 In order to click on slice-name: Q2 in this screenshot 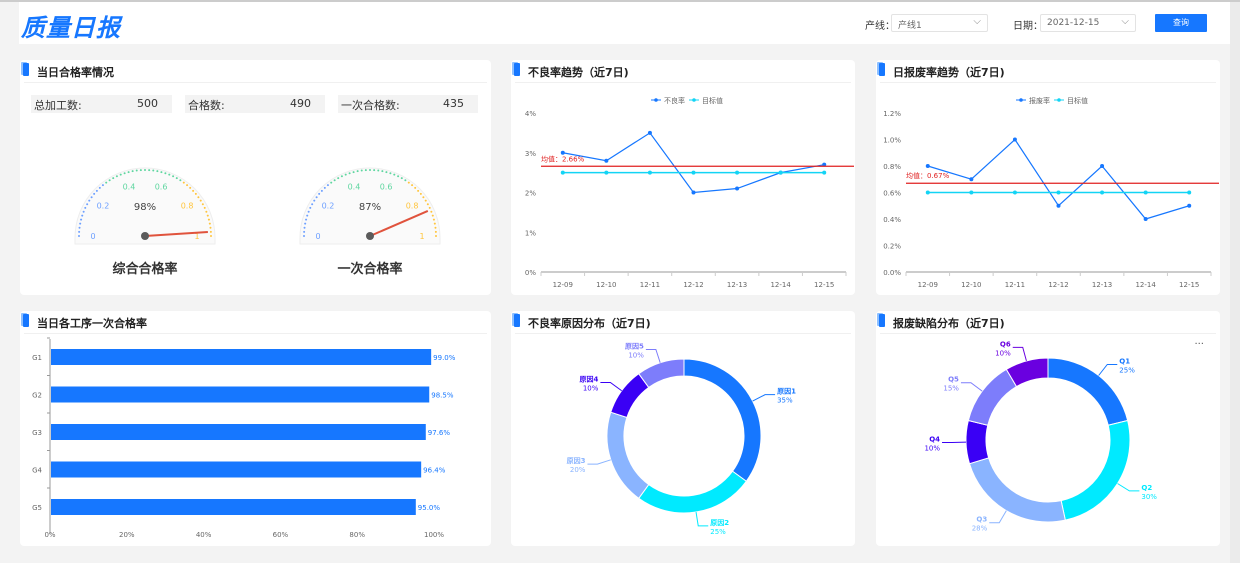, I will do `click(1146, 488)`.